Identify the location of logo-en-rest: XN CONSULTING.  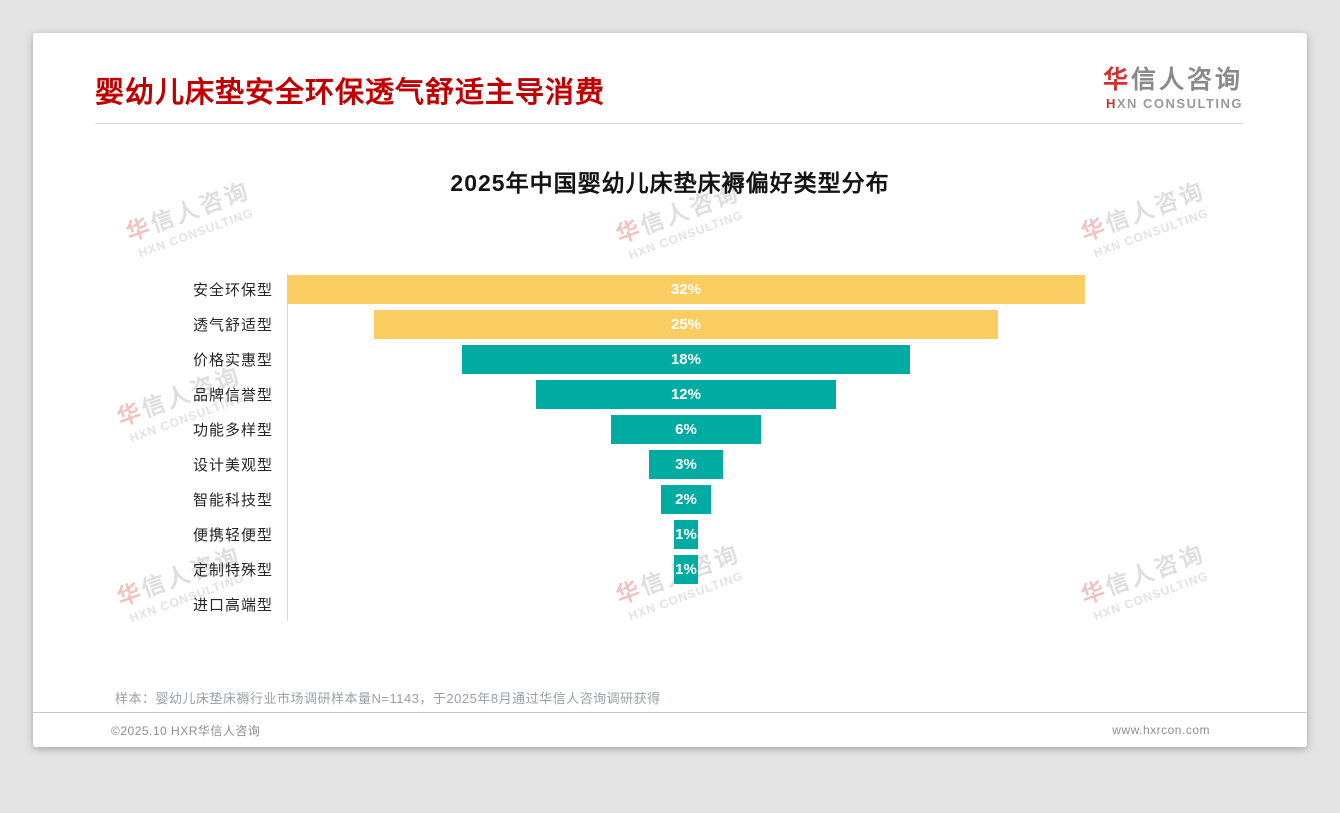
(1179, 103).